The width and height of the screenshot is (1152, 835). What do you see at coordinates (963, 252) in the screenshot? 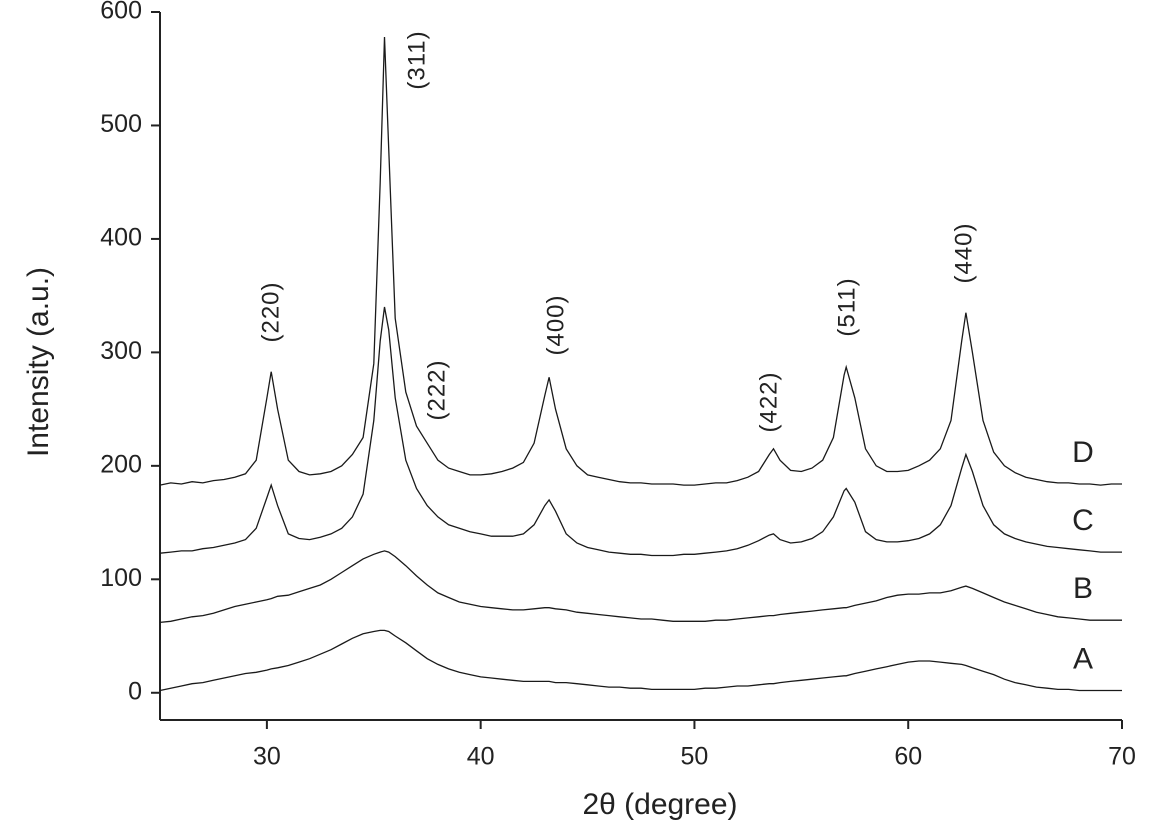
I see `peak-annotation: (440)` at bounding box center [963, 252].